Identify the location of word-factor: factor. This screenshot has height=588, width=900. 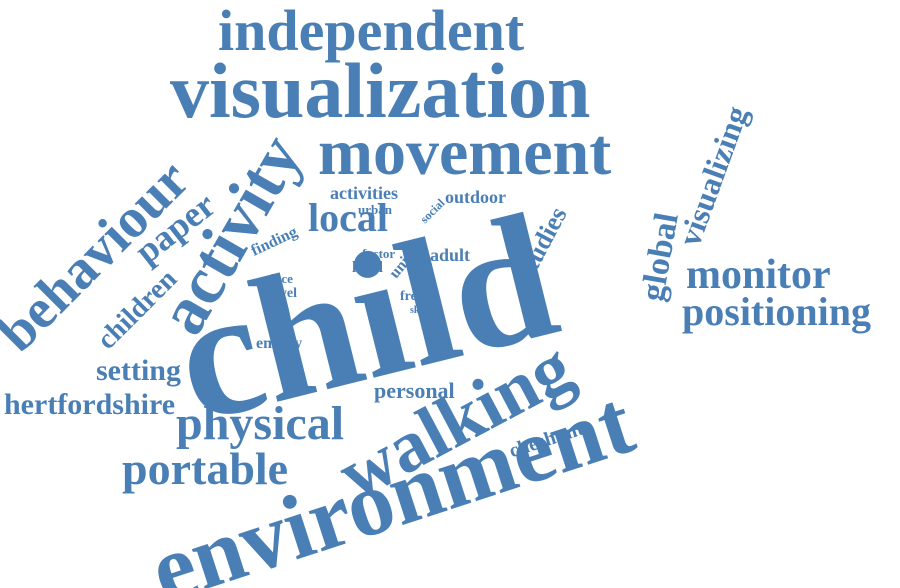
(379, 253).